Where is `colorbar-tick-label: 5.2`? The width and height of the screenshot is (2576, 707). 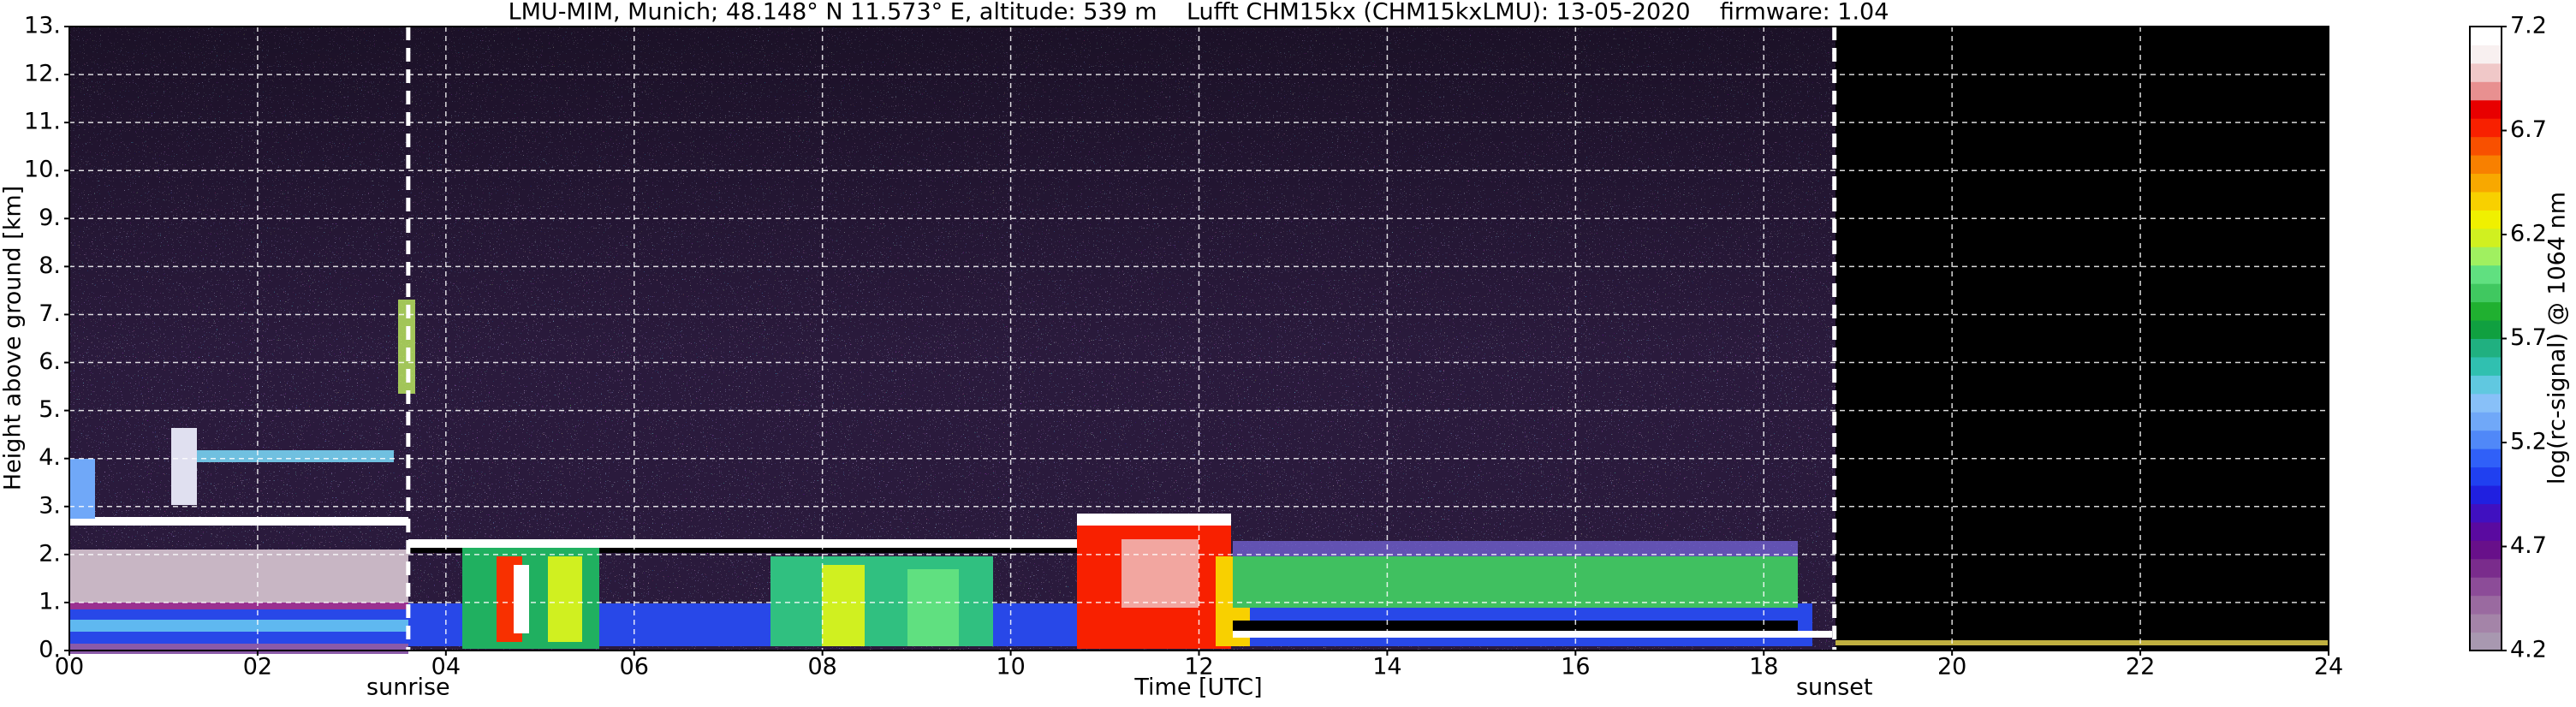
colorbar-tick-label: 5.2 is located at coordinates (2529, 442).